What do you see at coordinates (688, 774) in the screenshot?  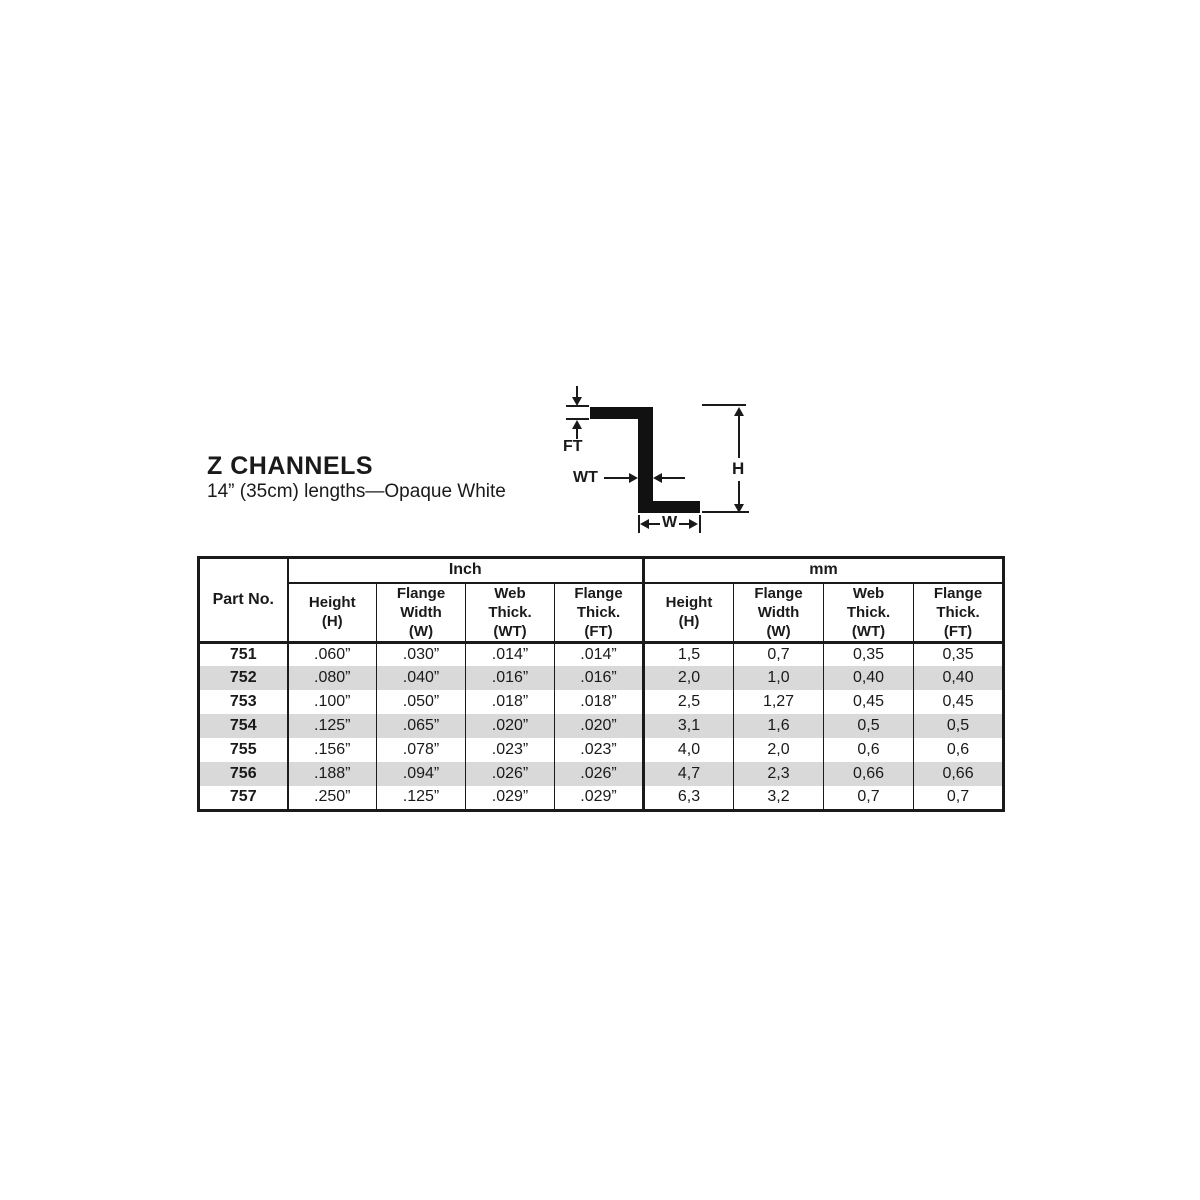 I see `mm-value-cell: 4,7` at bounding box center [688, 774].